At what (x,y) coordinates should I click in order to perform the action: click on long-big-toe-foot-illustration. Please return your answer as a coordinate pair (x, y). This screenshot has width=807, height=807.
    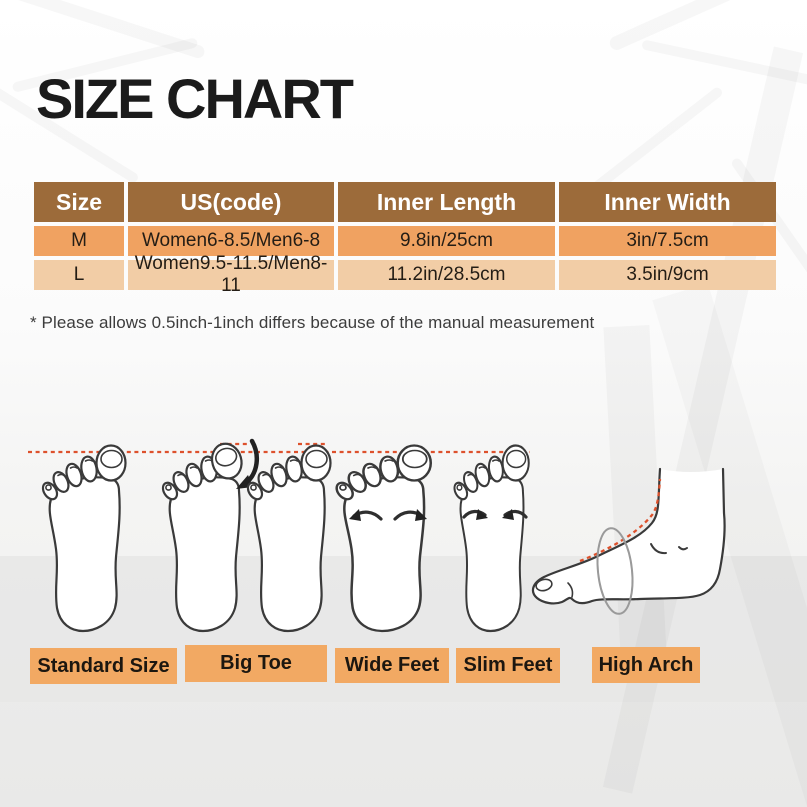
    Looking at the image, I should click on (287, 538).